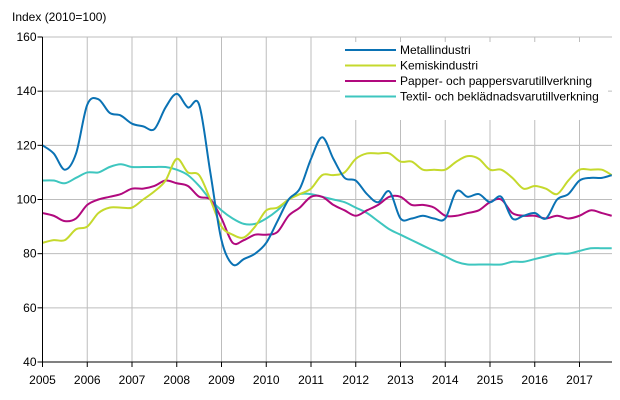  What do you see at coordinates (266, 380) in the screenshot?
I see `x-tick-label: 2010` at bounding box center [266, 380].